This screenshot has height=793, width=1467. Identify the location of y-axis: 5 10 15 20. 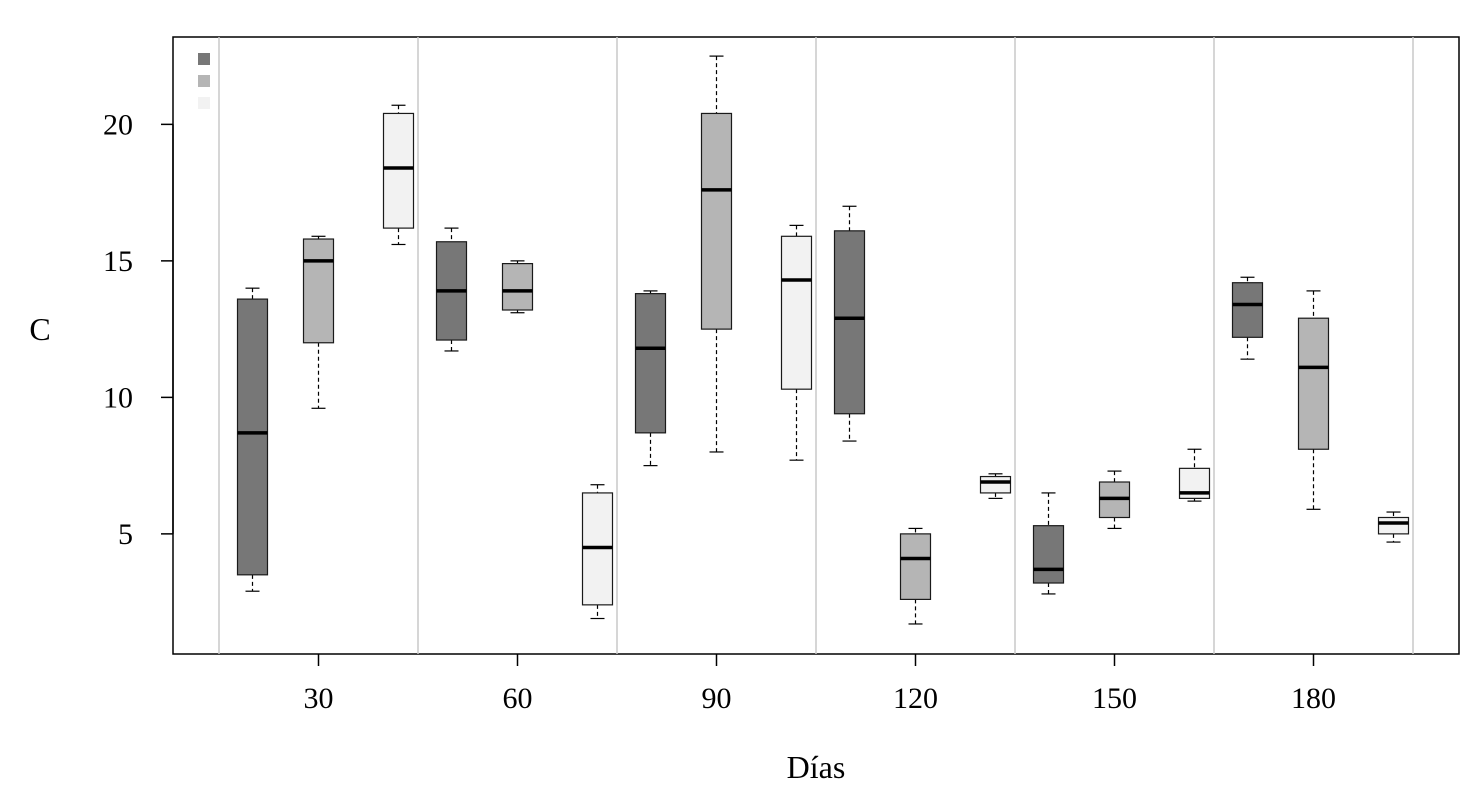
(138, 329).